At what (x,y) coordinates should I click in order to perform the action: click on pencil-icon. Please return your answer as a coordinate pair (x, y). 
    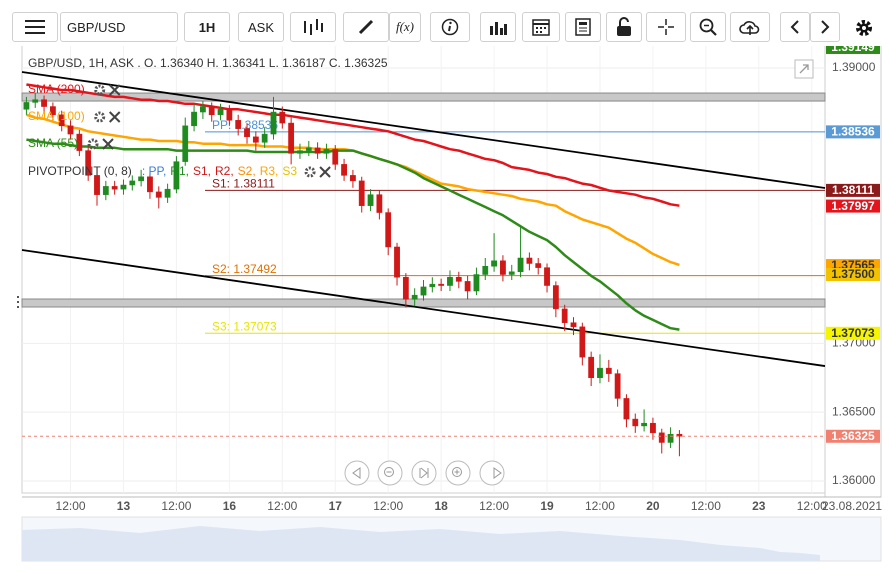
    Looking at the image, I should click on (366, 27).